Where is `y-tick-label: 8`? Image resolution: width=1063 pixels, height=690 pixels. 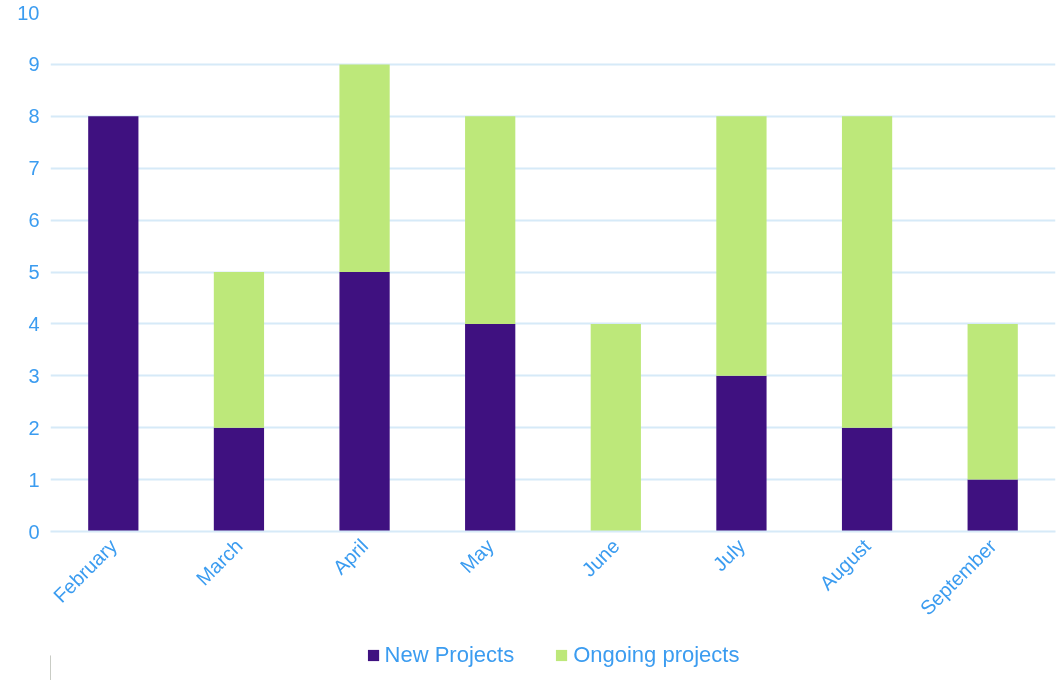
y-tick-label: 8 is located at coordinates (34, 116).